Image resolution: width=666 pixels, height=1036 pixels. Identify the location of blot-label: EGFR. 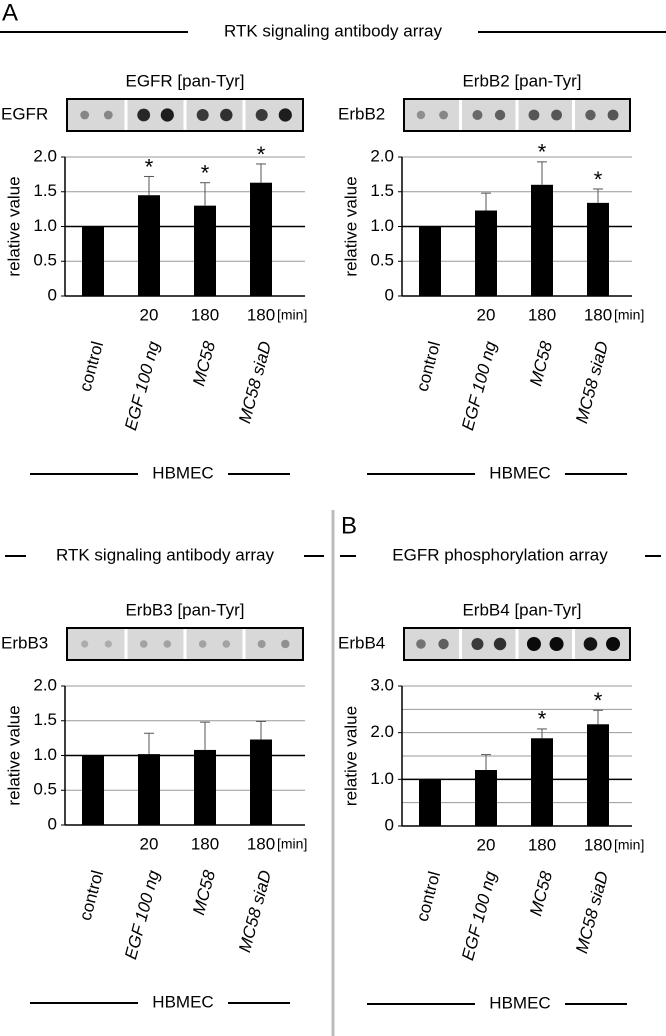
(24, 113).